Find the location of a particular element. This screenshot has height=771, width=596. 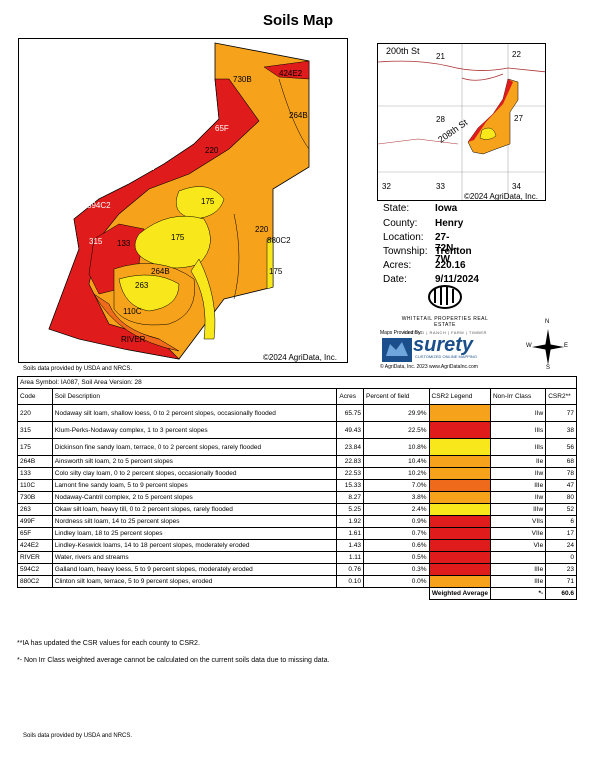

soil-acres: 15.33 is located at coordinates (350, 485).